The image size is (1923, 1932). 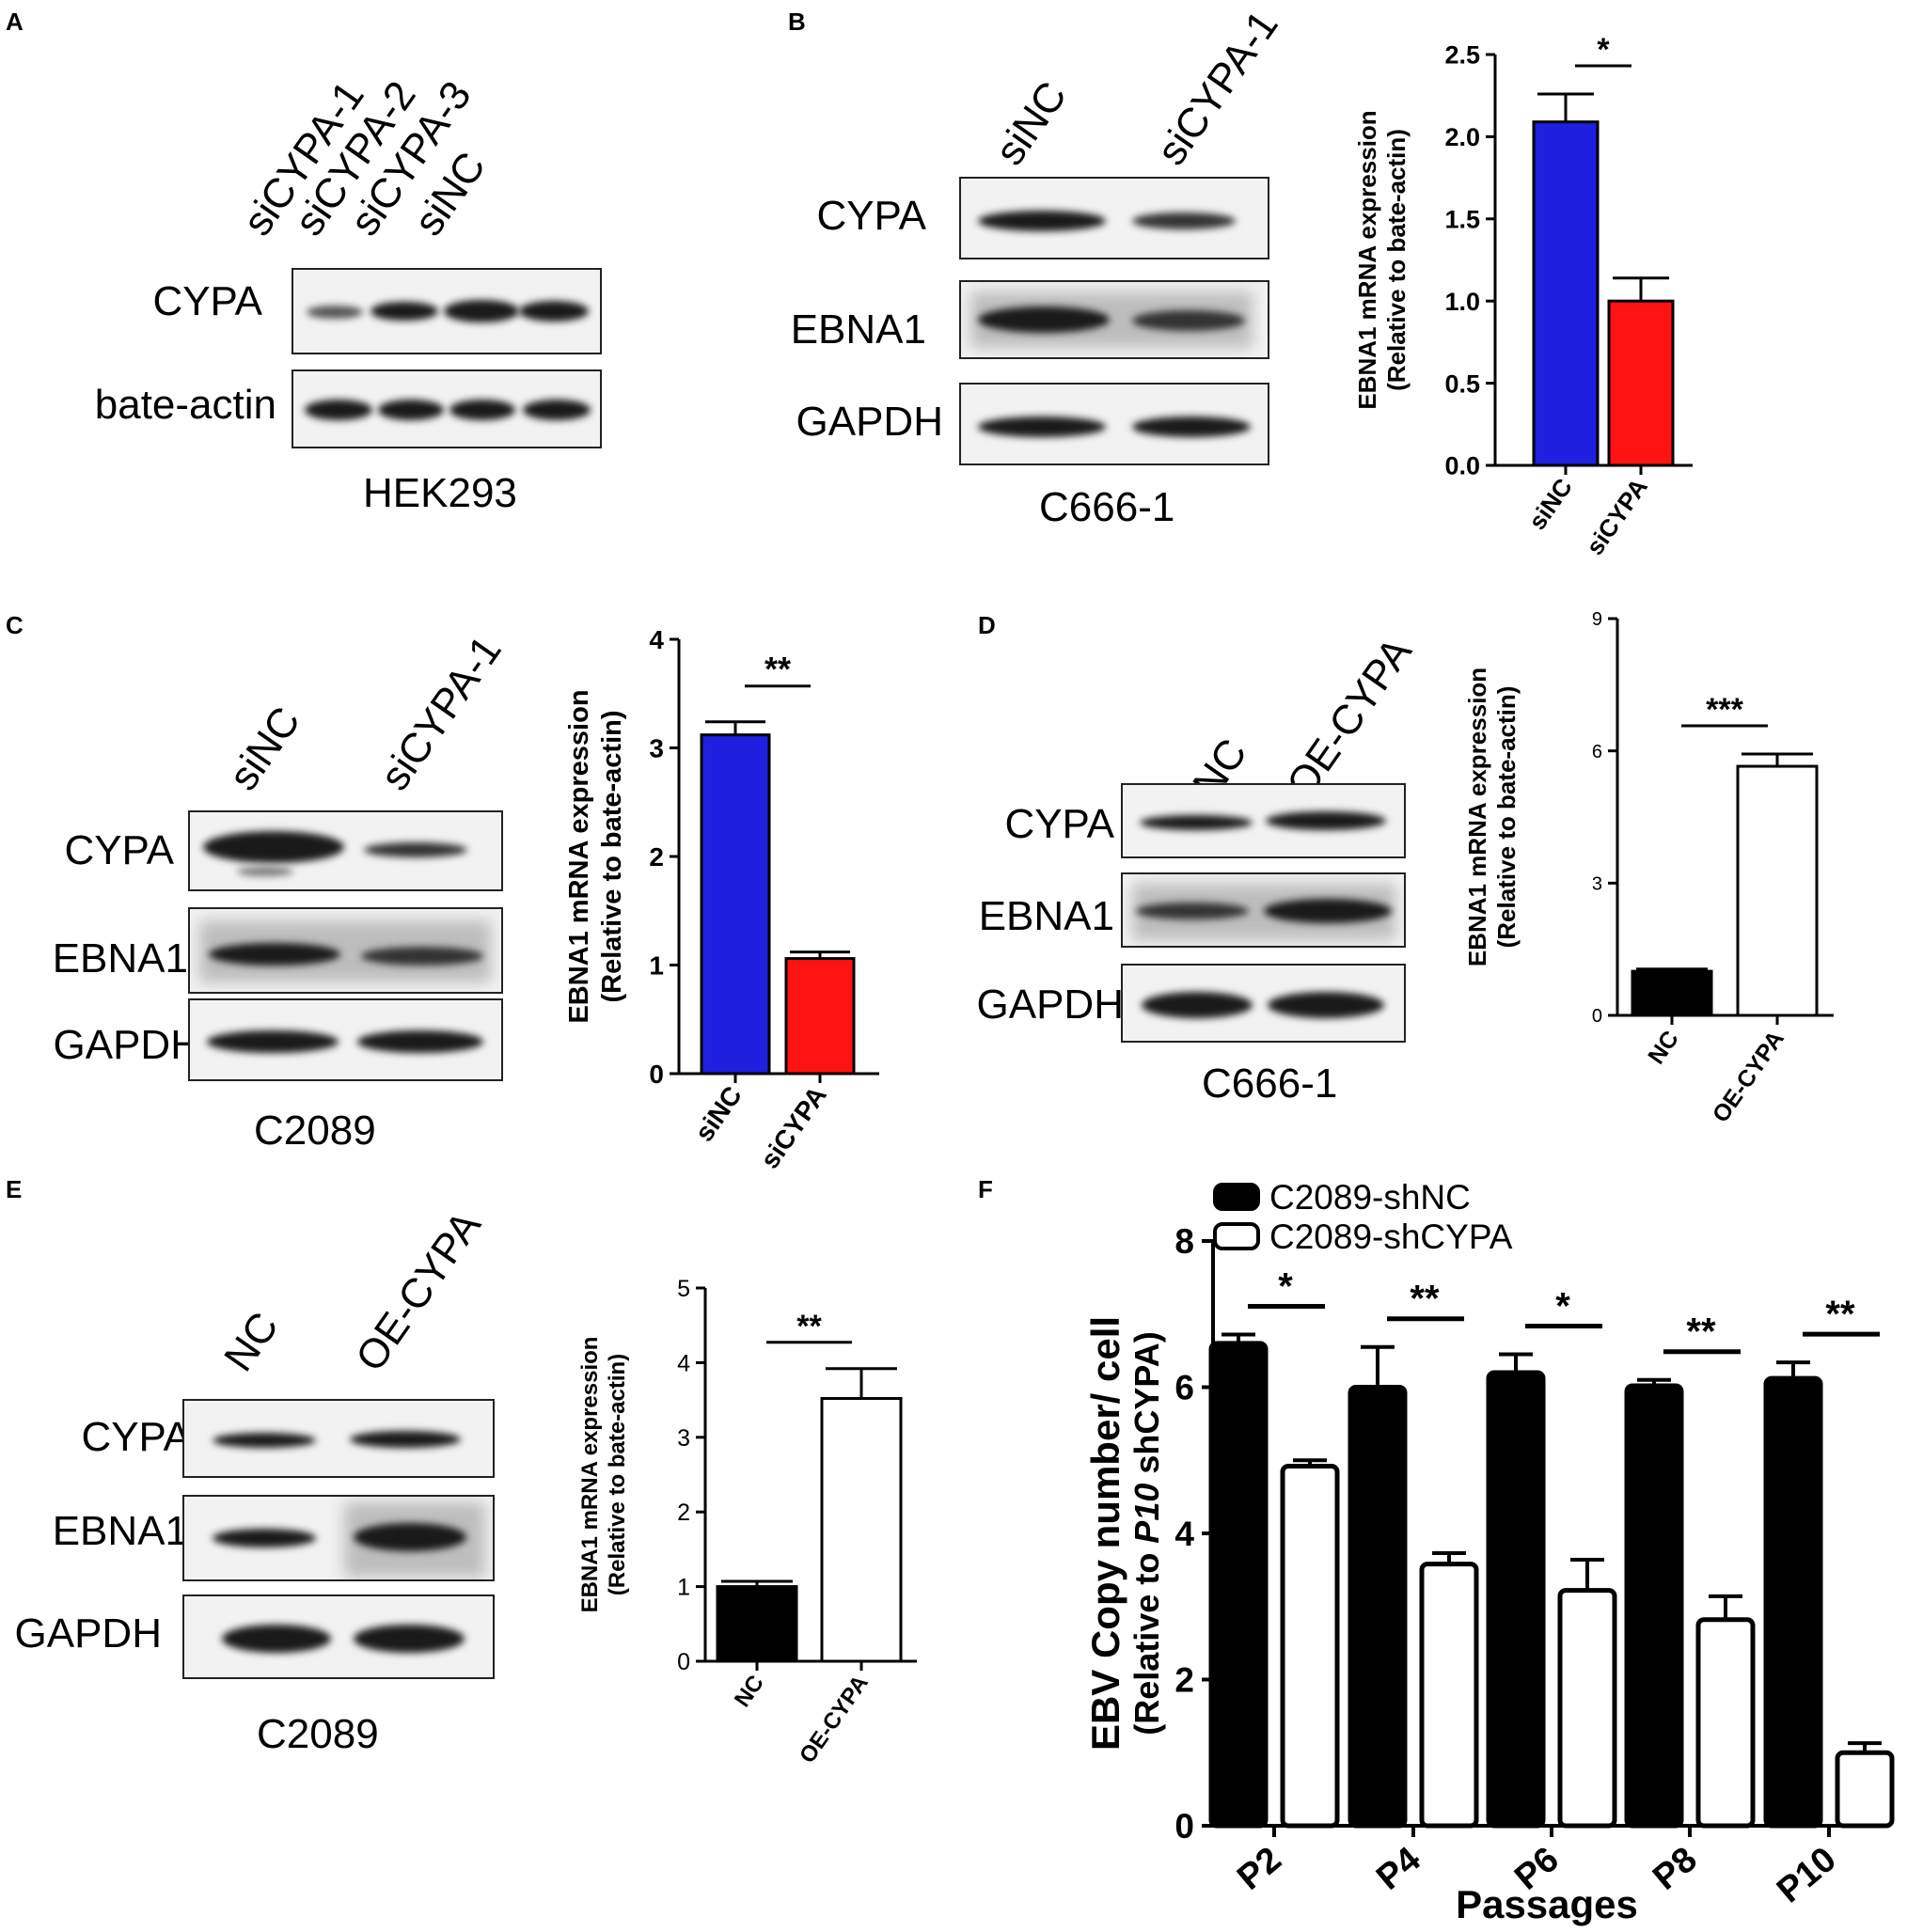 I want to click on y-tick-label: 0.0, so click(x=1462, y=466).